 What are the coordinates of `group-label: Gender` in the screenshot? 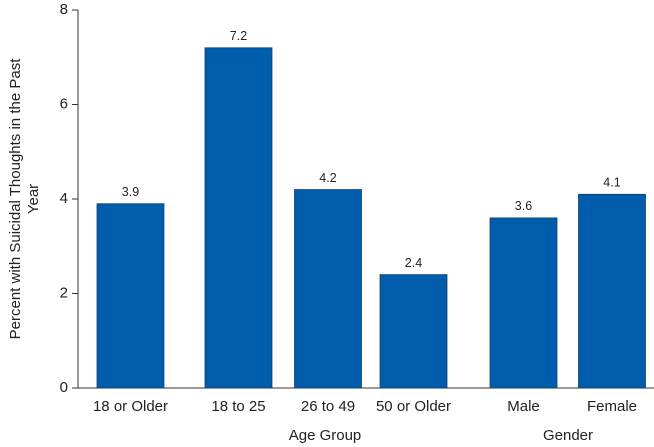 It's located at (568, 435).